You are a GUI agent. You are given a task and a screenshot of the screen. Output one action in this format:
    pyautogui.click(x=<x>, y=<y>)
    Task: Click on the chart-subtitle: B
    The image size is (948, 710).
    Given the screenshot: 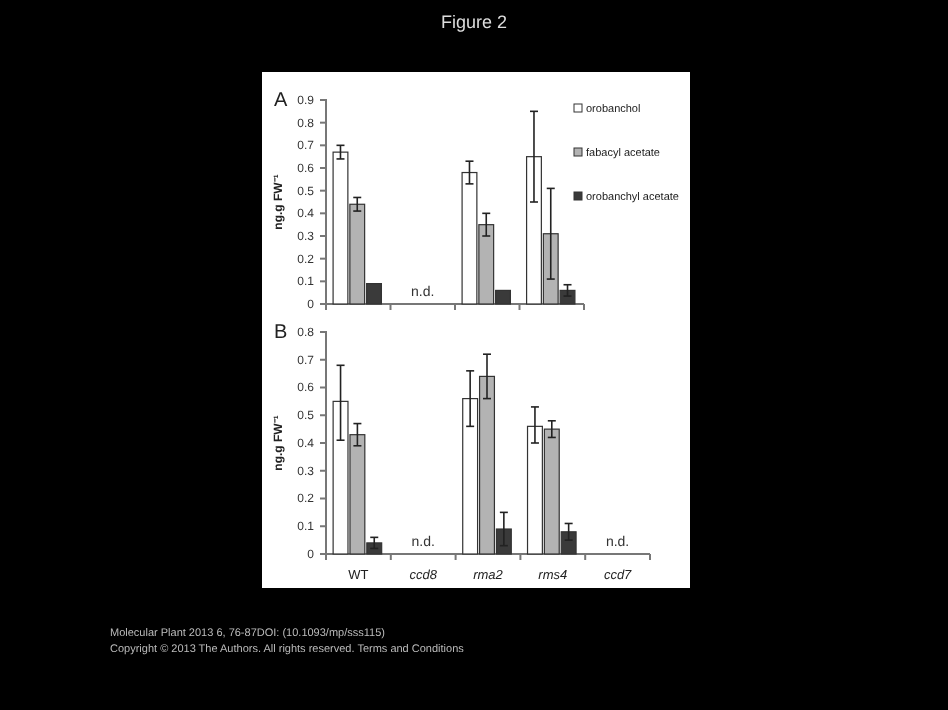 What is the action you would take?
    pyautogui.click(x=281, y=333)
    